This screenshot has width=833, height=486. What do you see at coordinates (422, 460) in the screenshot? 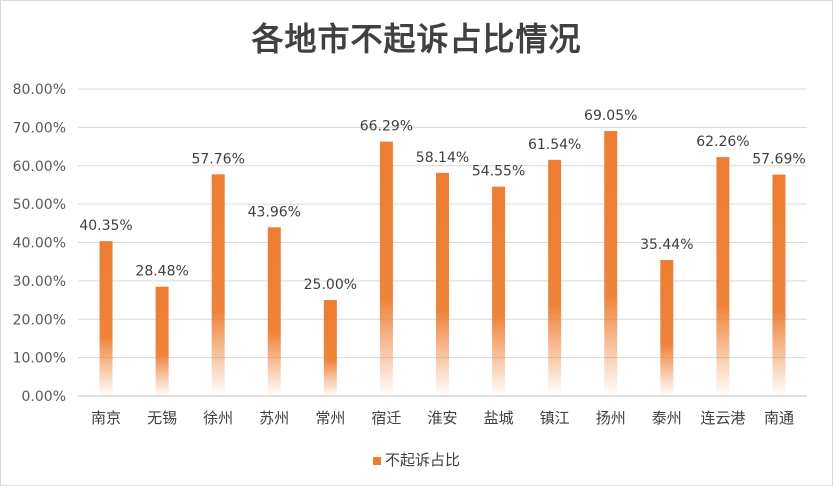
I see `legend-label: 不起诉占比` at bounding box center [422, 460].